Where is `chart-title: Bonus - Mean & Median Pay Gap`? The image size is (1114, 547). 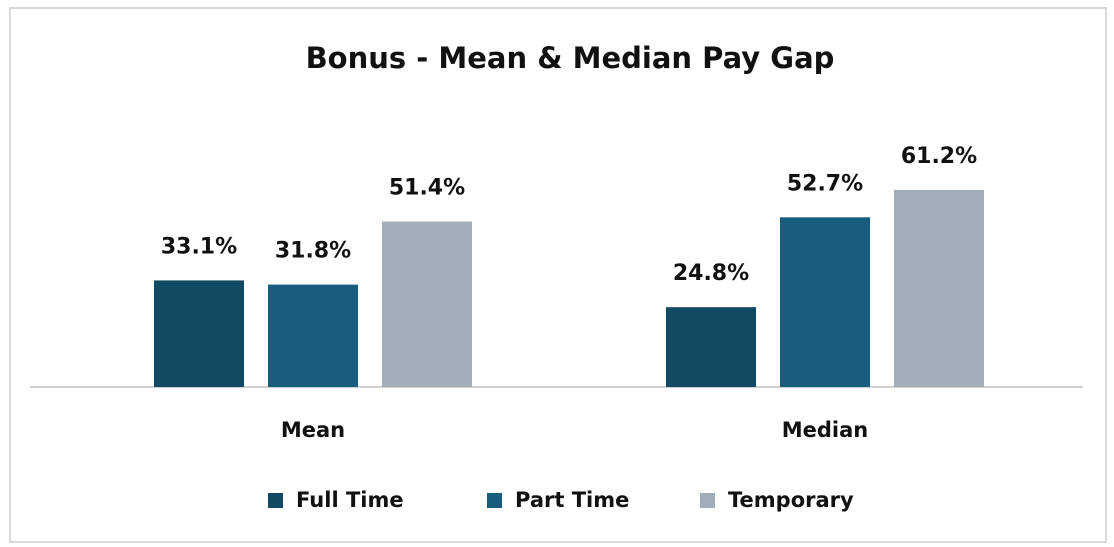 chart-title: Bonus - Mean & Median Pay Gap is located at coordinates (570, 58).